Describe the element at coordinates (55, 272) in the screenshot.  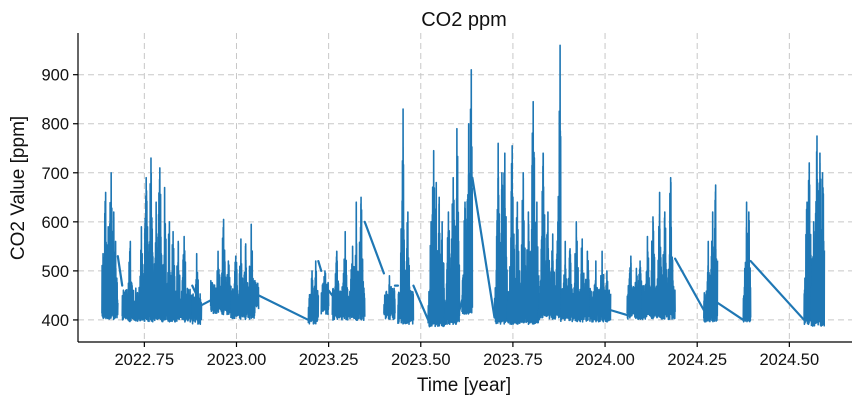
I see `y-tick-label: 500` at that location.